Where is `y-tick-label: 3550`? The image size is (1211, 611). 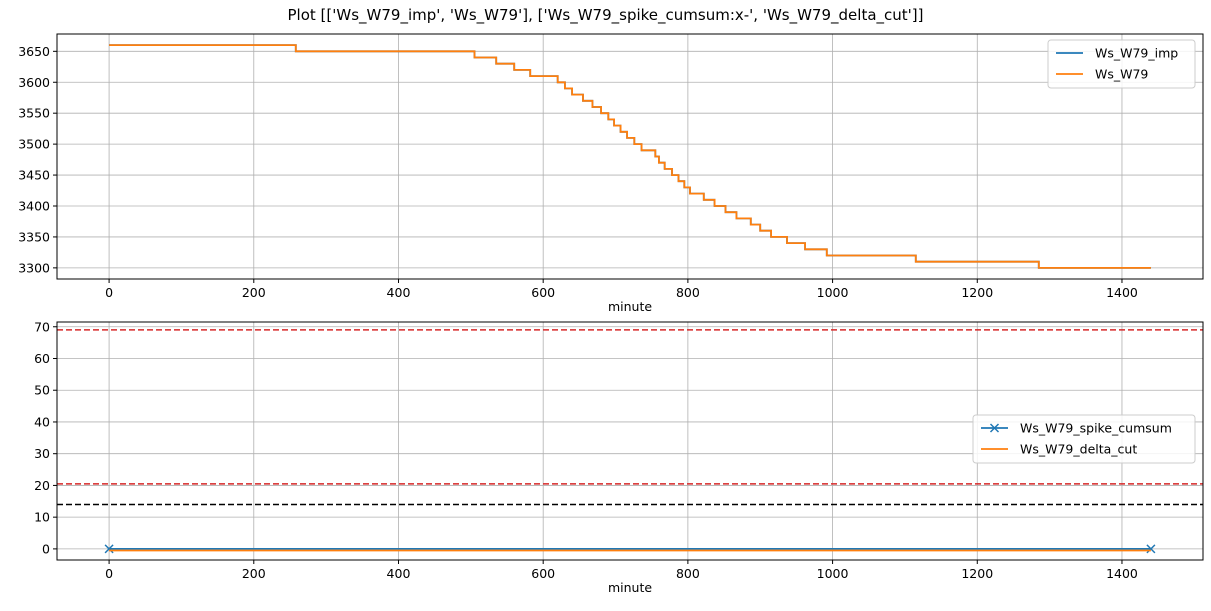
y-tick-label: 3550 is located at coordinates (34, 113).